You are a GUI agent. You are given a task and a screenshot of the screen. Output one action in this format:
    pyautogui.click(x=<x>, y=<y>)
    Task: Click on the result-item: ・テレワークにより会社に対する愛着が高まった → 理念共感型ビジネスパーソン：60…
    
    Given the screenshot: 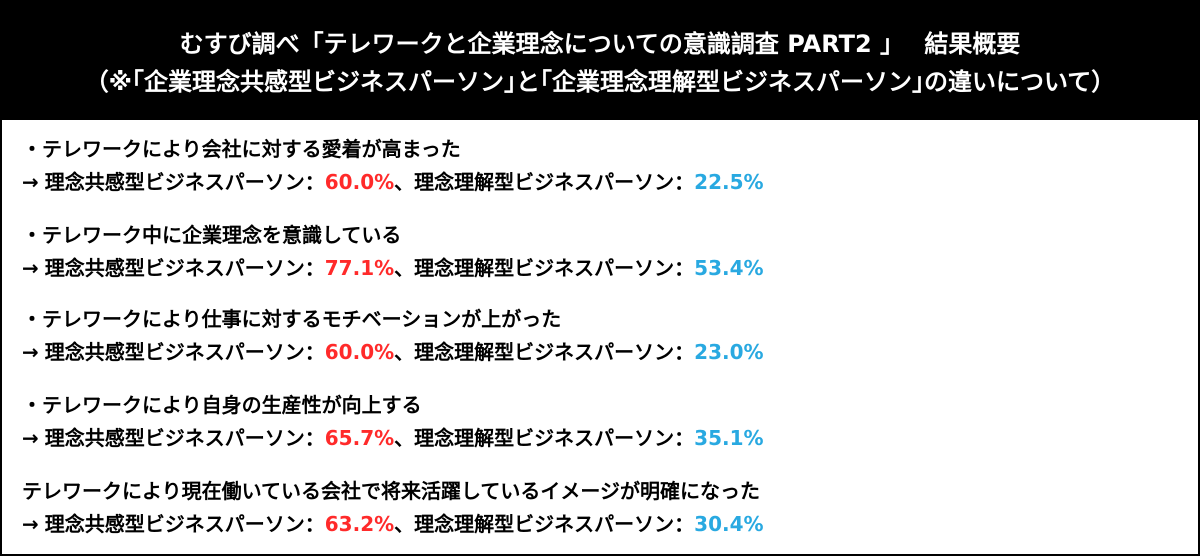 What is the action you would take?
    pyautogui.click(x=602, y=165)
    